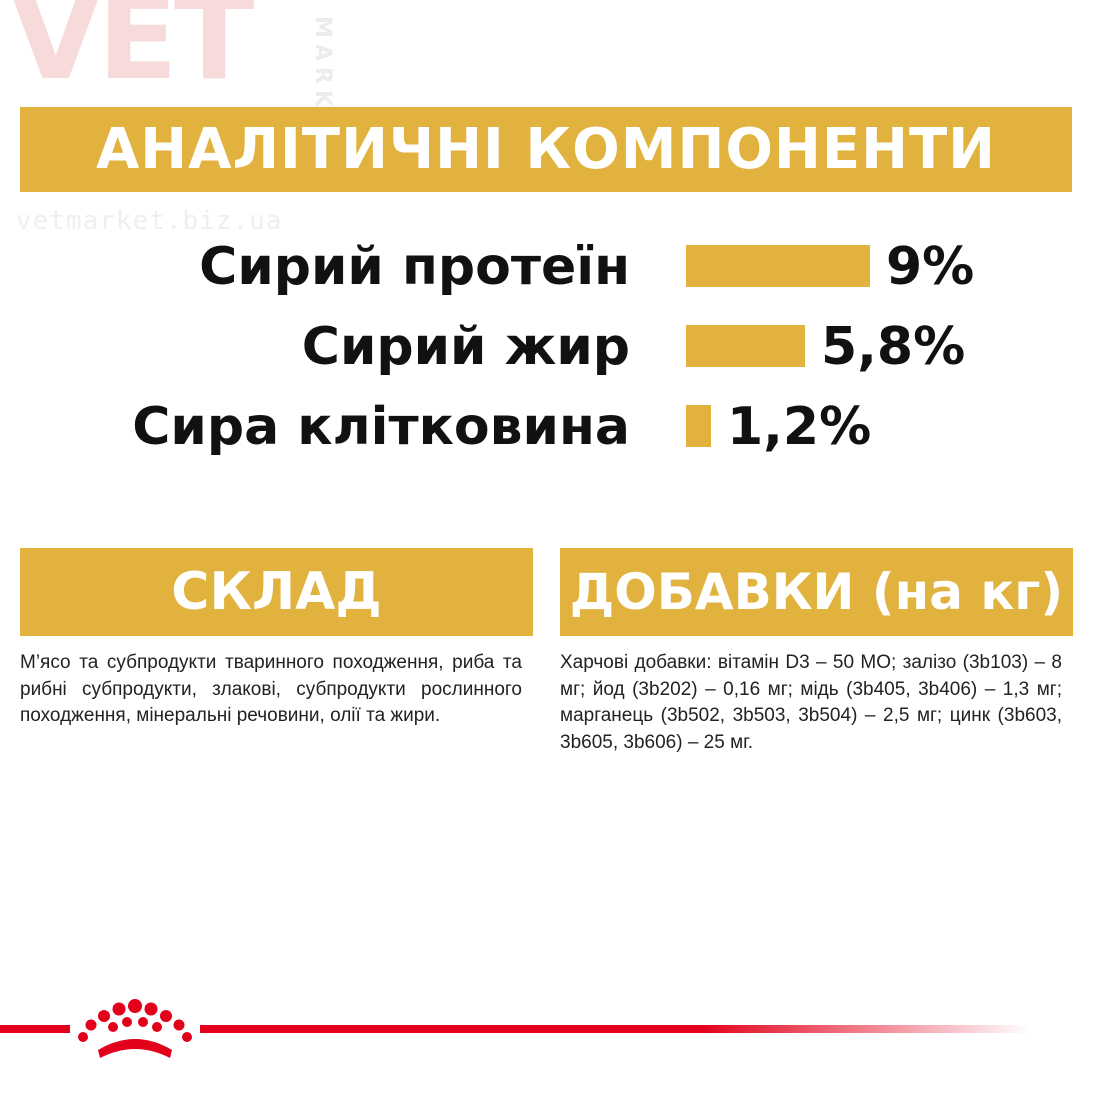  Describe the element at coordinates (930, 267) in the screenshot. I see `row-value-protein: 9%` at that location.